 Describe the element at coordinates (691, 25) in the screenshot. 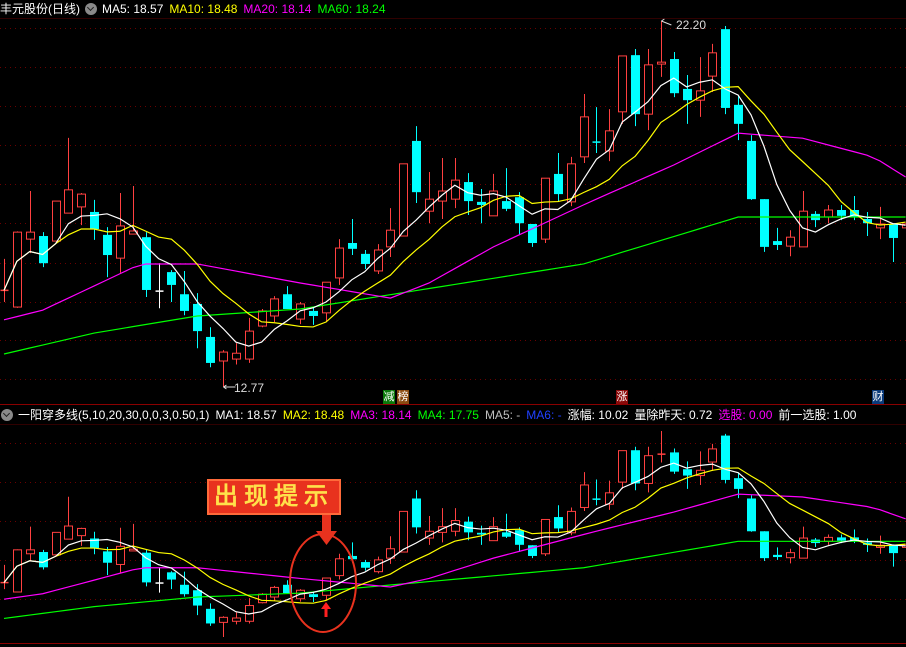

I see `high-price-label: 22.20` at that location.